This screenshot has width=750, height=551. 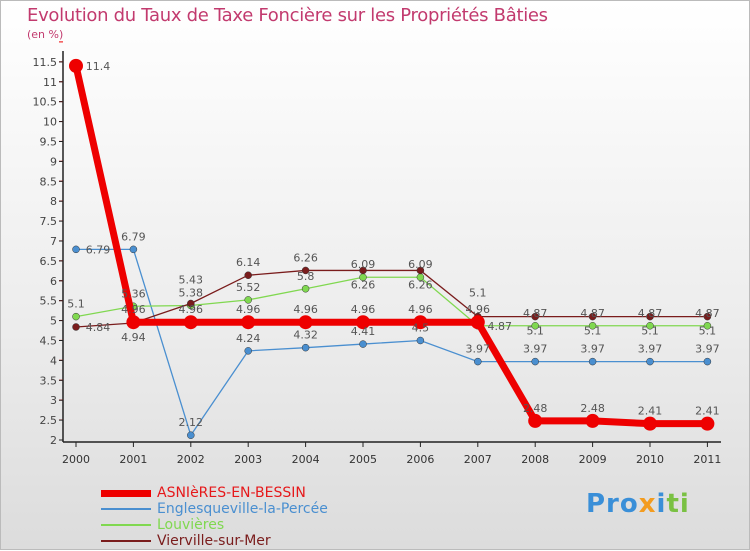 I want to click on data-label: 4.24, so click(x=248, y=338).